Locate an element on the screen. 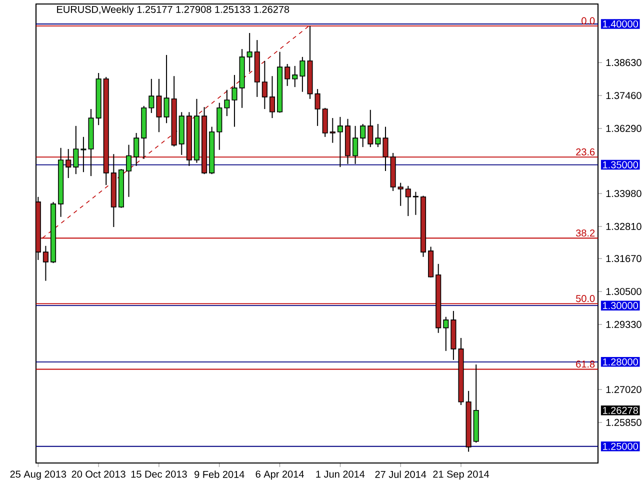  y-tick-label: 1.27020 is located at coordinates (624, 390).